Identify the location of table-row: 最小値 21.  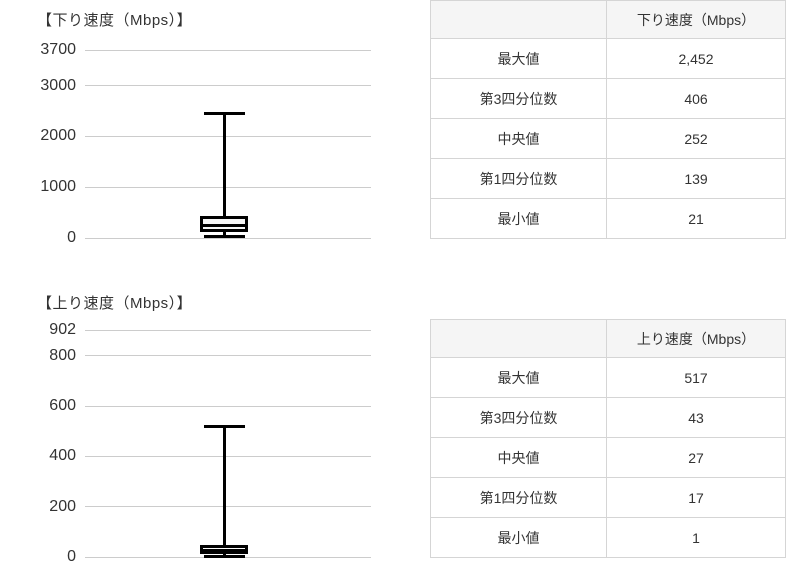
(608, 218).